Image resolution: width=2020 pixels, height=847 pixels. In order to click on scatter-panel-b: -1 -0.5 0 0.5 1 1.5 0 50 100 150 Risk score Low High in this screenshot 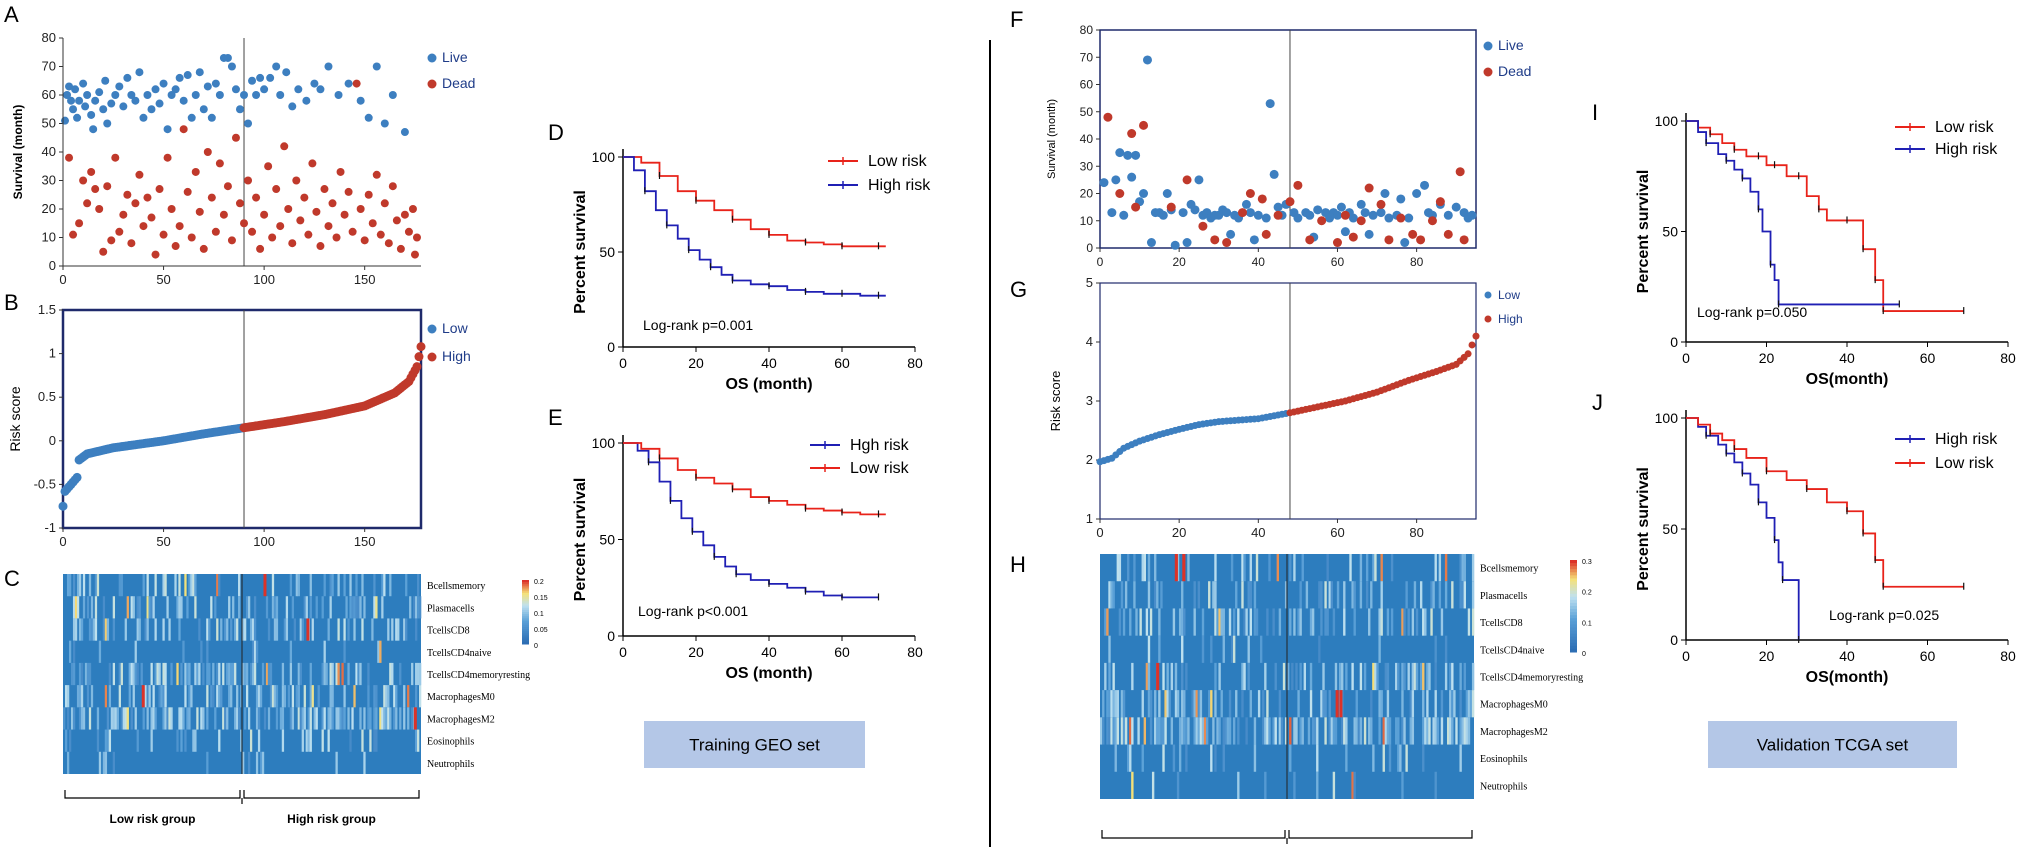, I will do `click(239, 425)`.